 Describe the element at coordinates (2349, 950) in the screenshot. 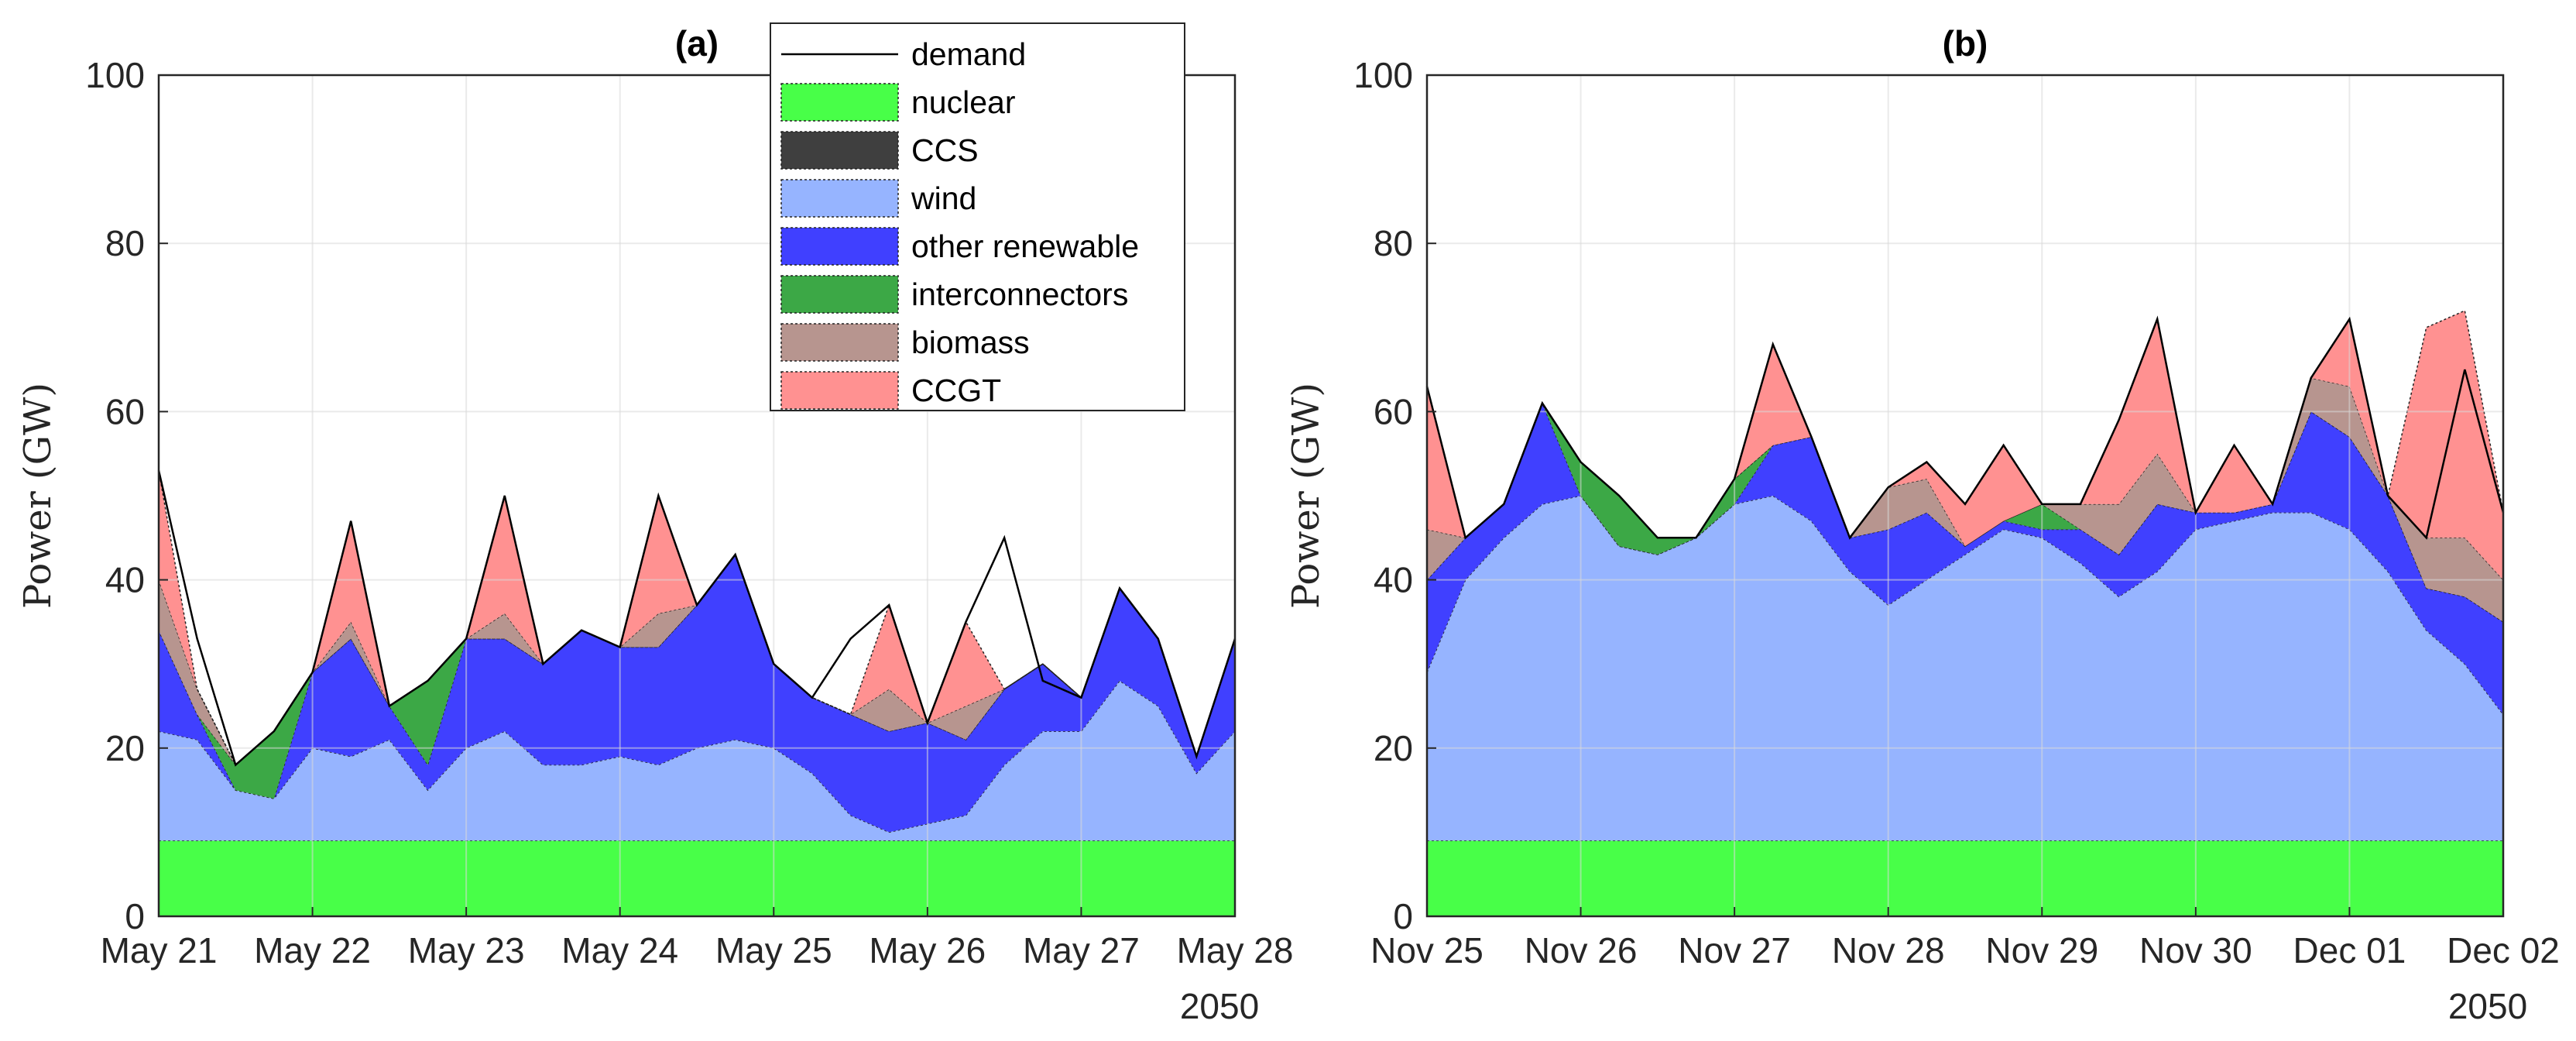

I see `x-tick-label: Dec 01` at that location.